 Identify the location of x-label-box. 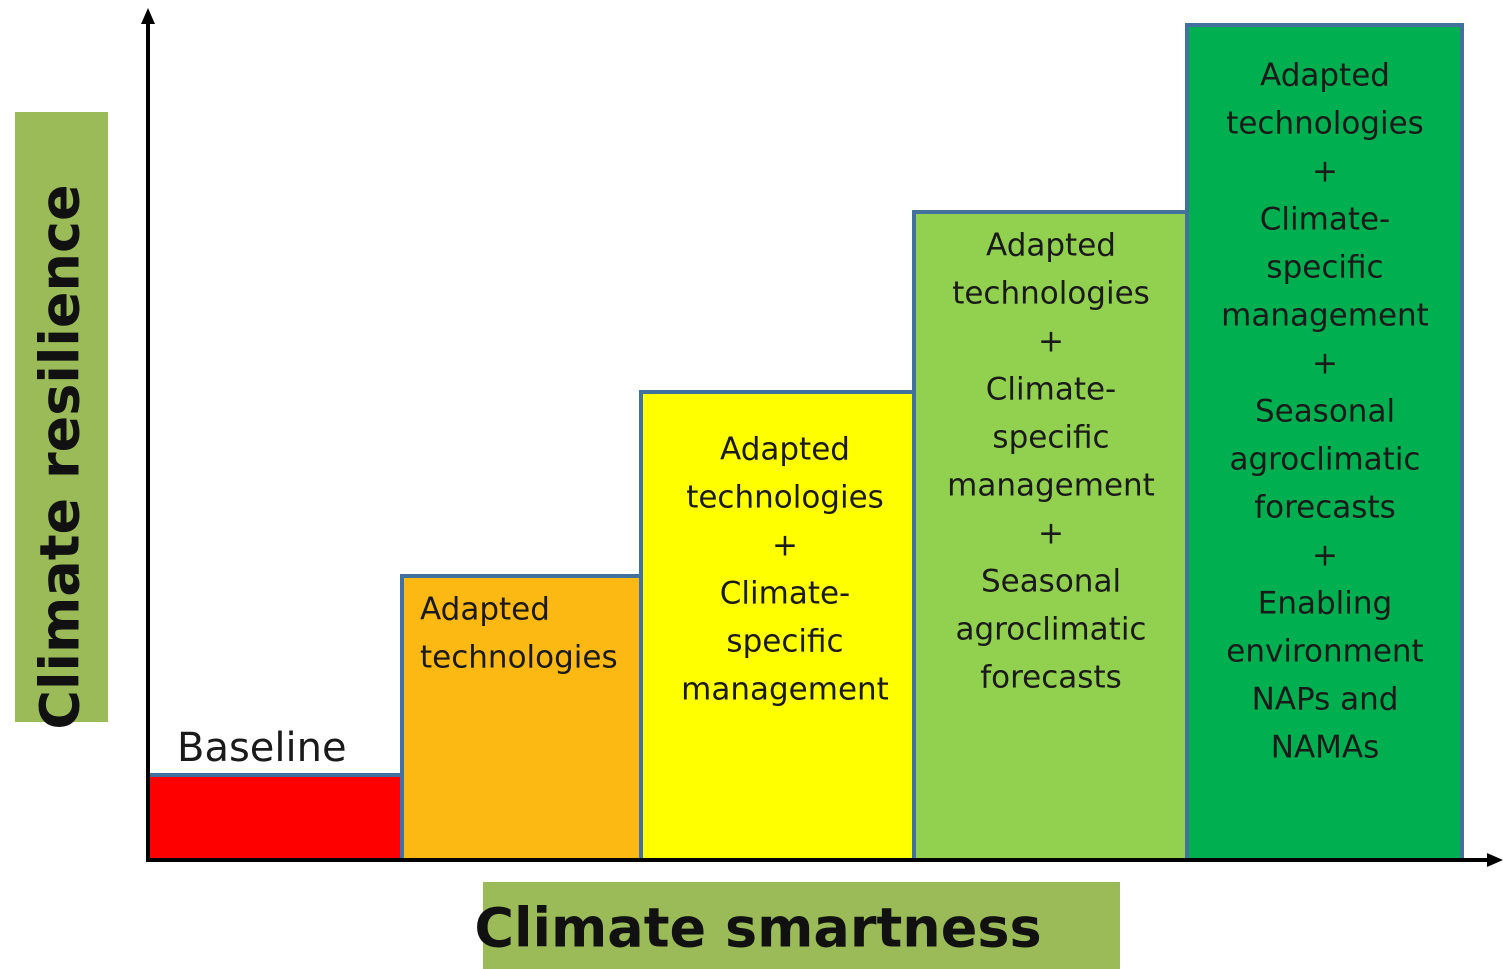
(801, 925).